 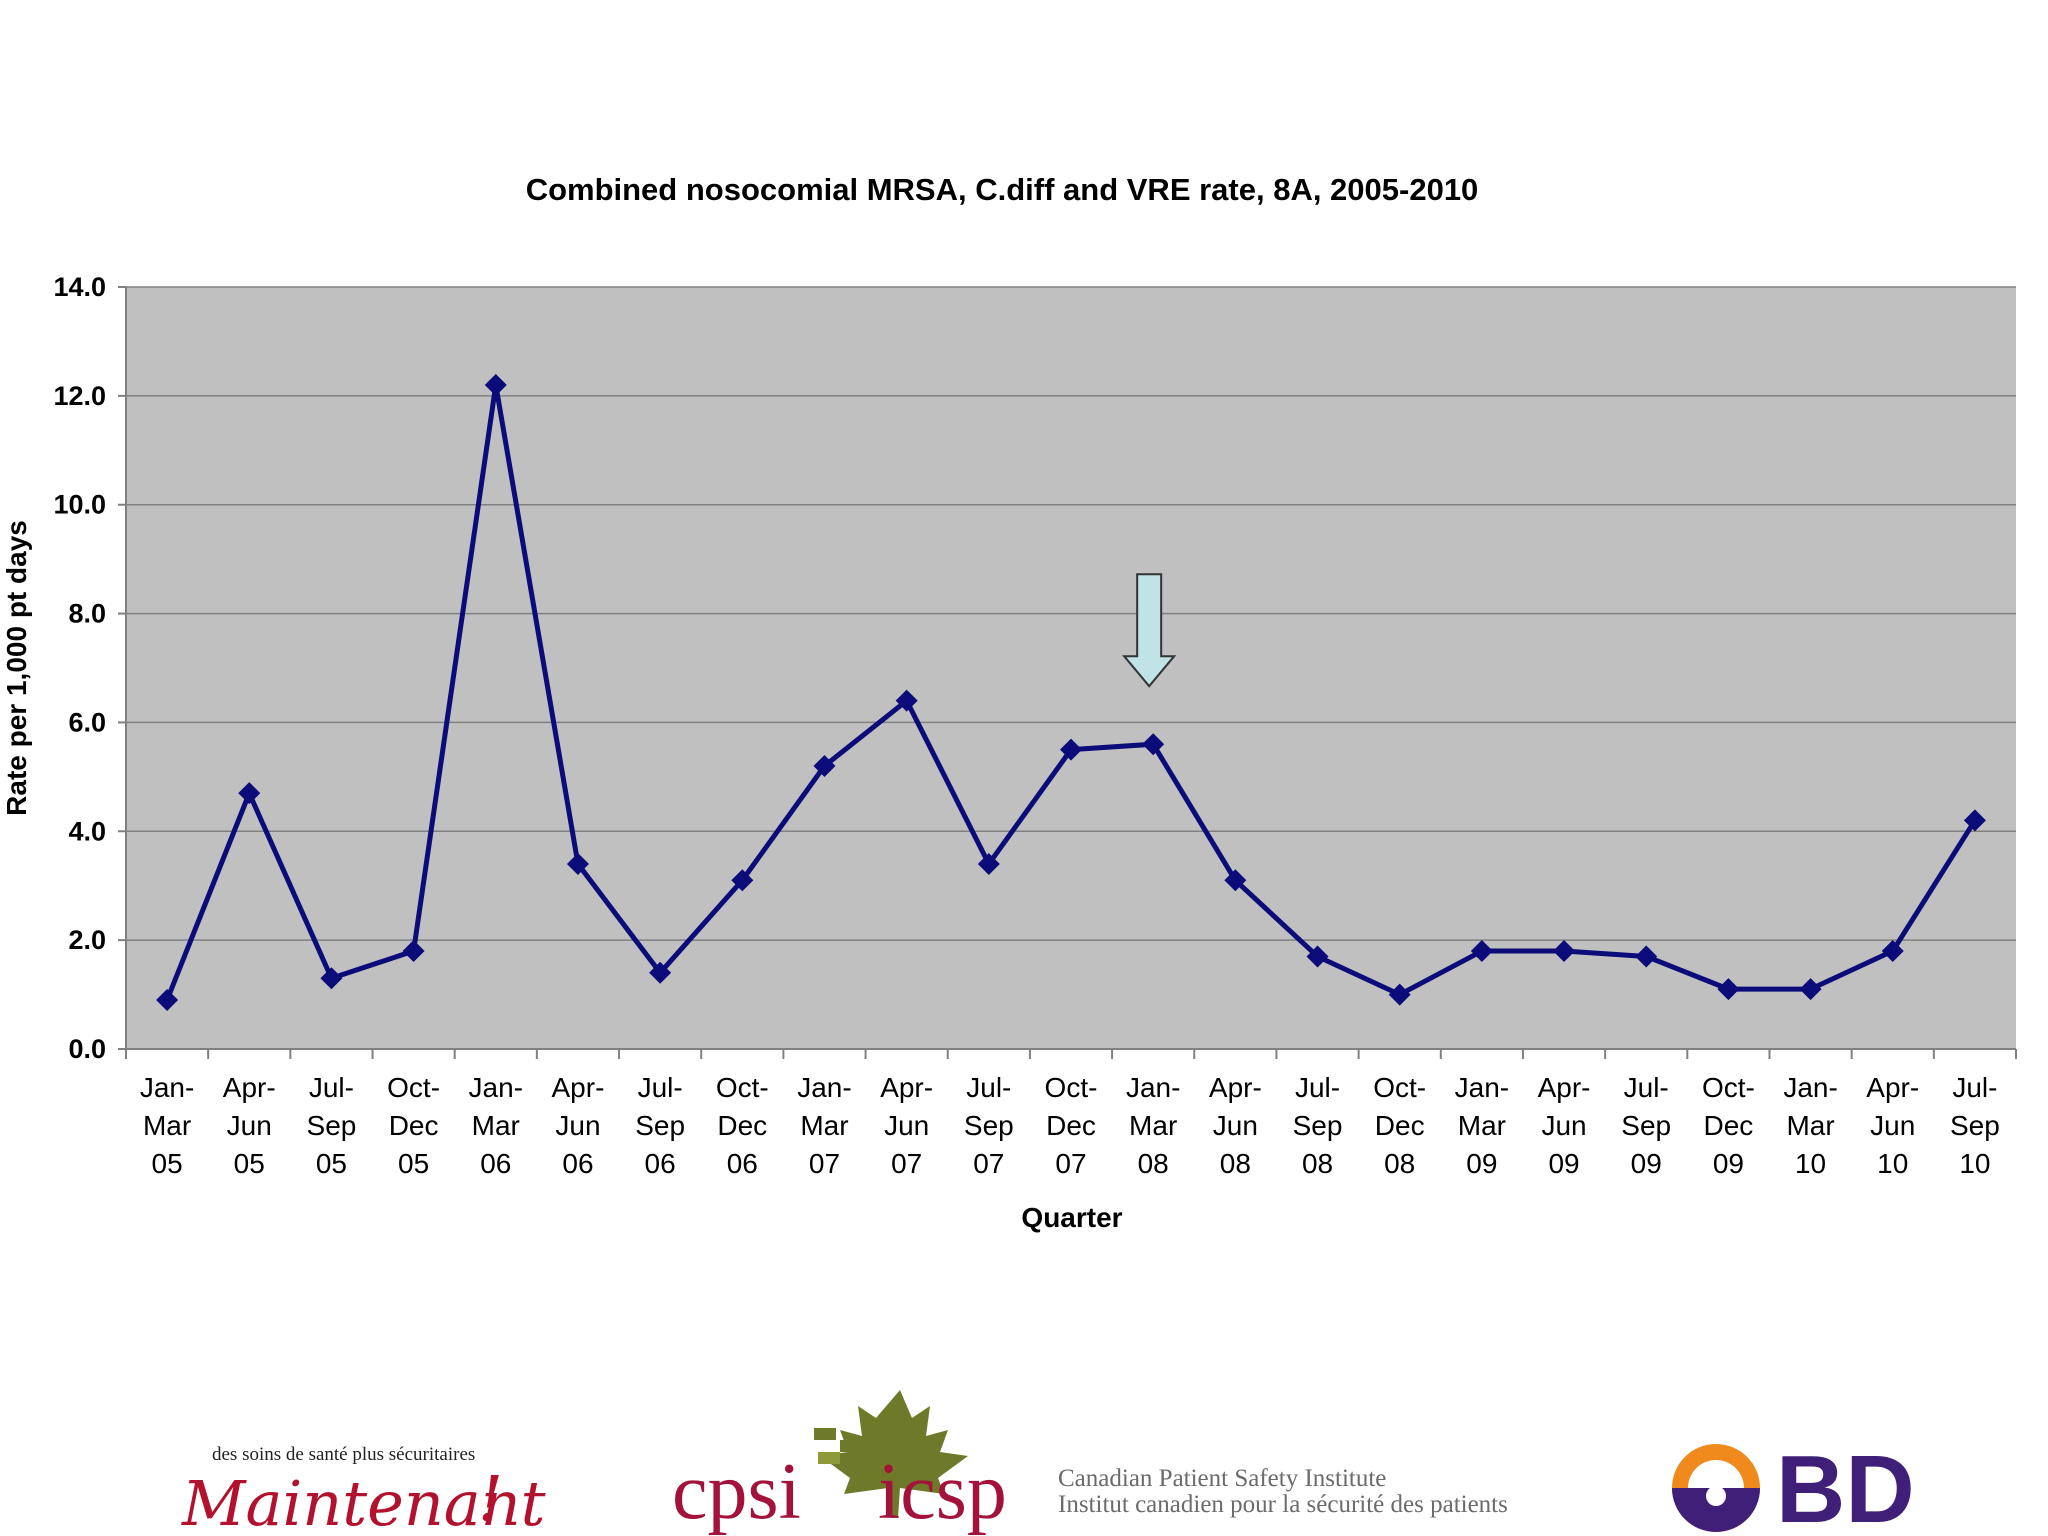 I want to click on x-tick-label: Jan- Mar 06, so click(x=496, y=1125).